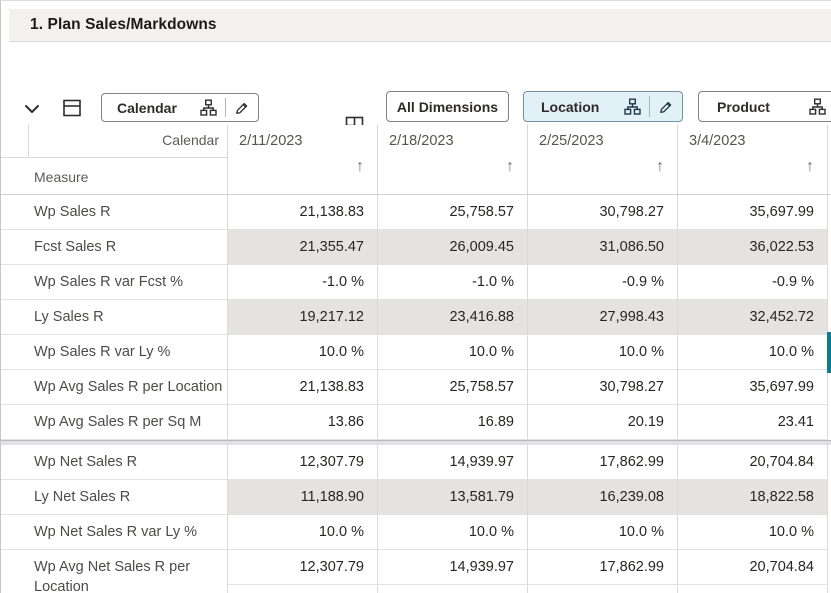  What do you see at coordinates (114, 532) in the screenshot?
I see `row-header: Wp Net Sales R var Ly %` at bounding box center [114, 532].